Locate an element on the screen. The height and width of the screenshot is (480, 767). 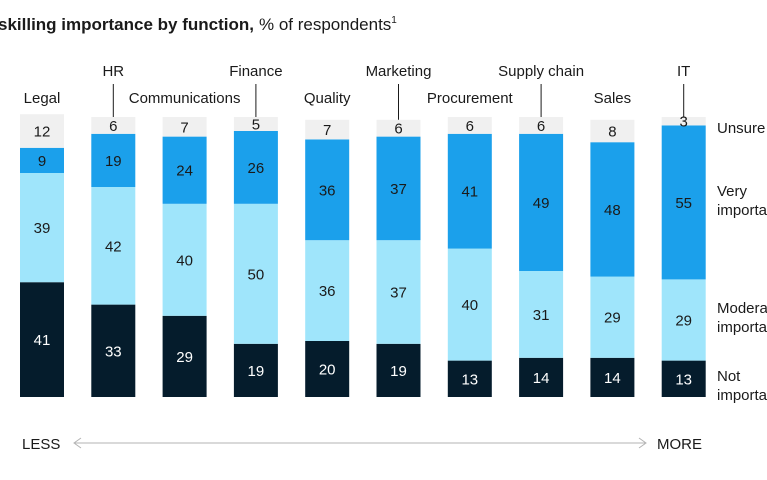
category-label-it: IT is located at coordinates (683, 71).